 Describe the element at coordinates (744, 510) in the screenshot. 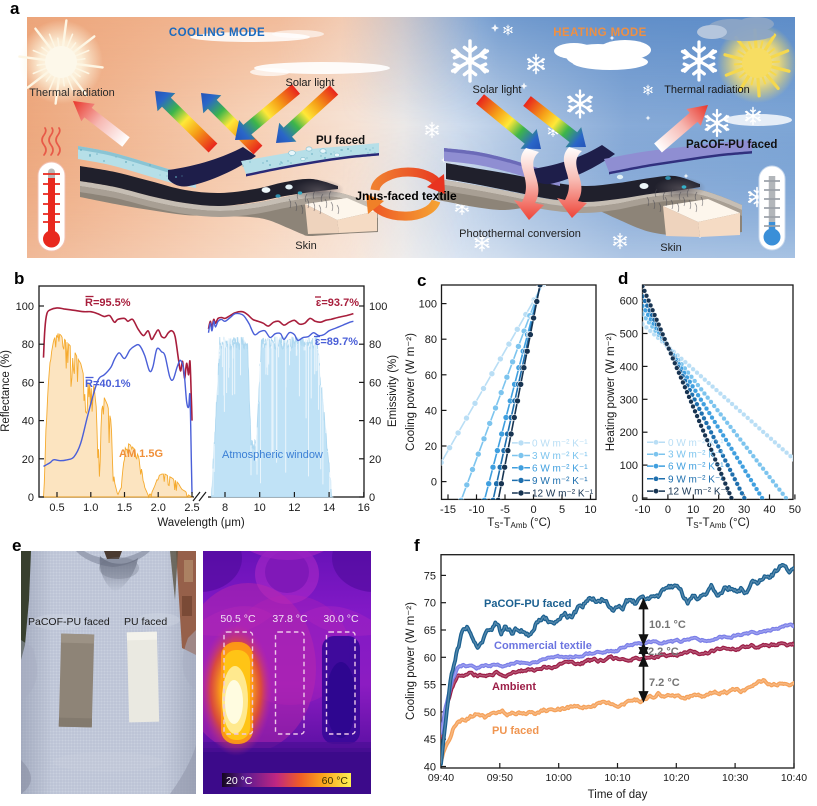

I see `svg-text: 30` at that location.